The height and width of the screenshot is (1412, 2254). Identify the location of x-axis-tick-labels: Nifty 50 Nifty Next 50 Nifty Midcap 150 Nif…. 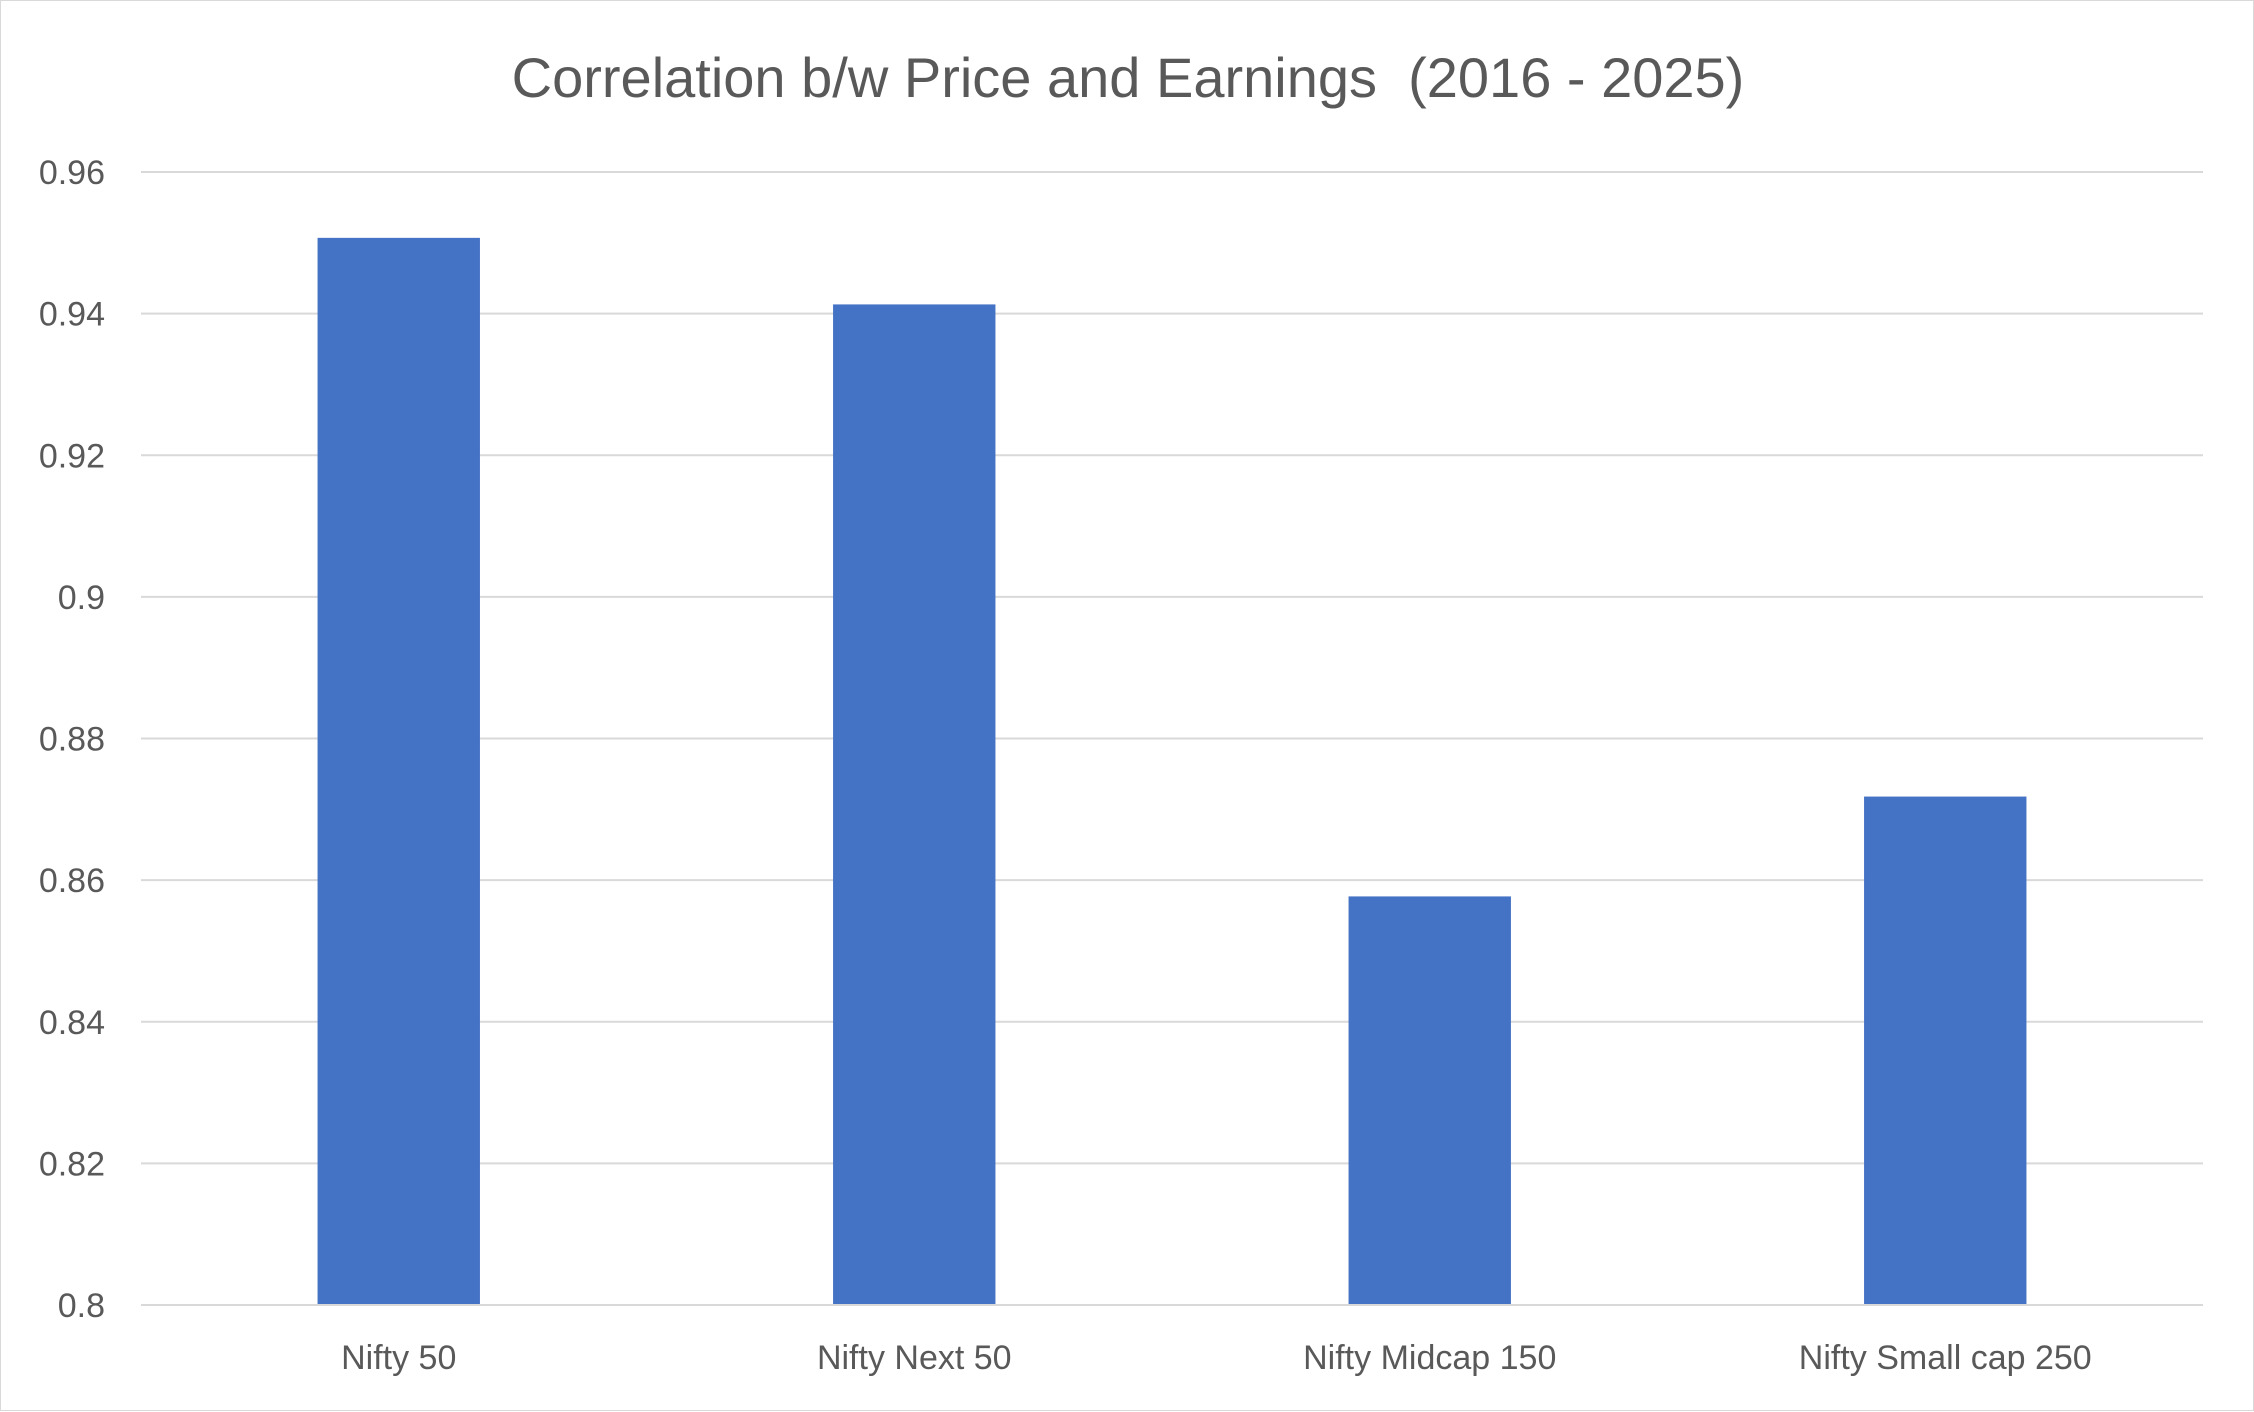
(1216, 1358).